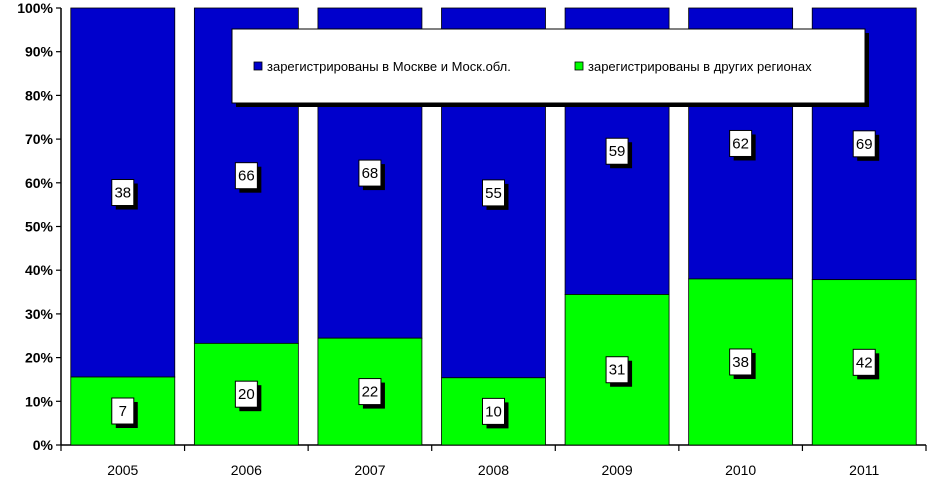 Image resolution: width=930 pixels, height=482 pixels. I want to click on x-tick-label: 2005, so click(122, 470).